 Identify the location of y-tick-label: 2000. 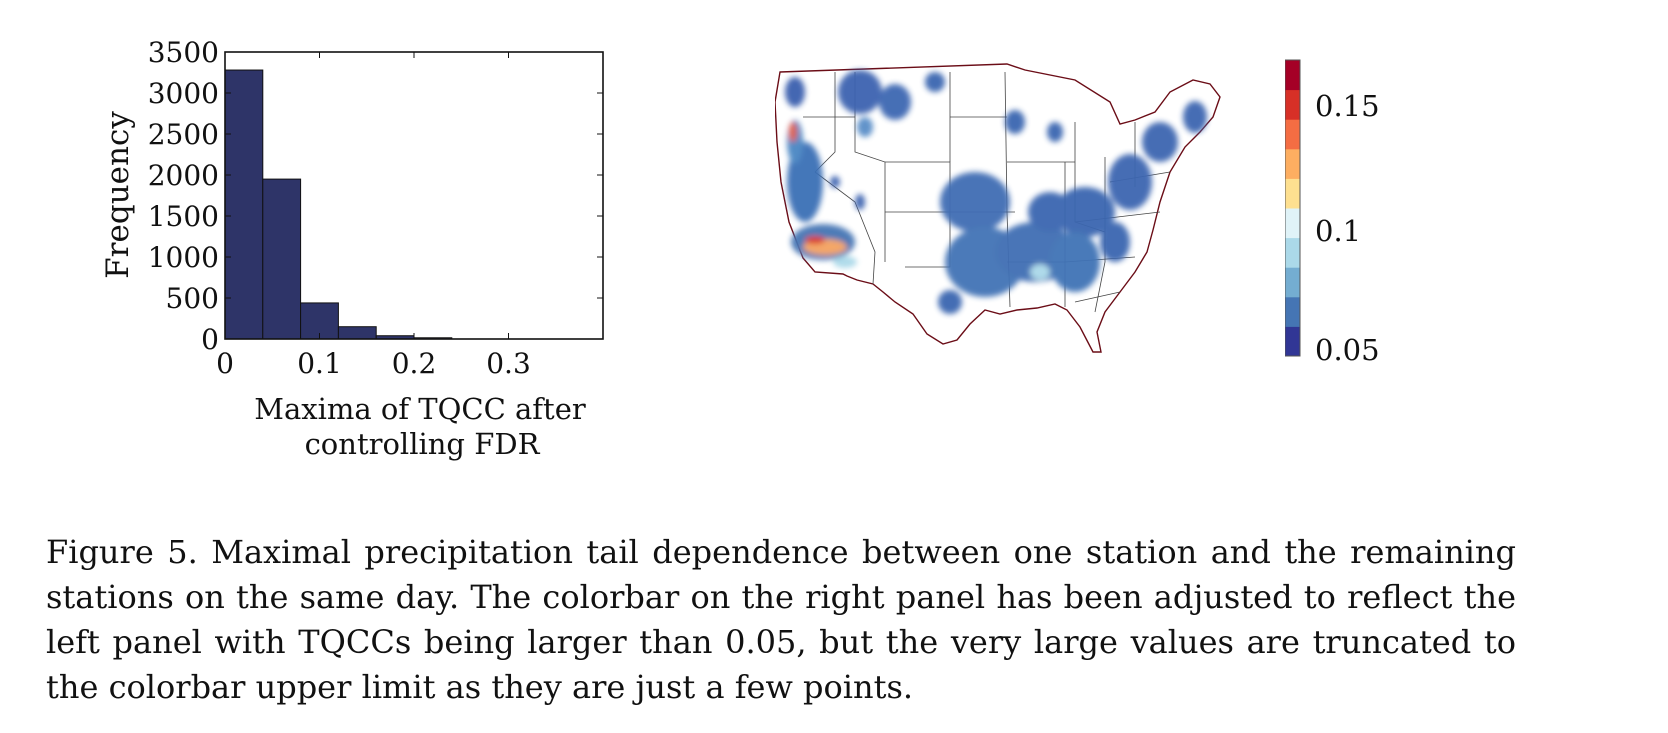
(183, 175).